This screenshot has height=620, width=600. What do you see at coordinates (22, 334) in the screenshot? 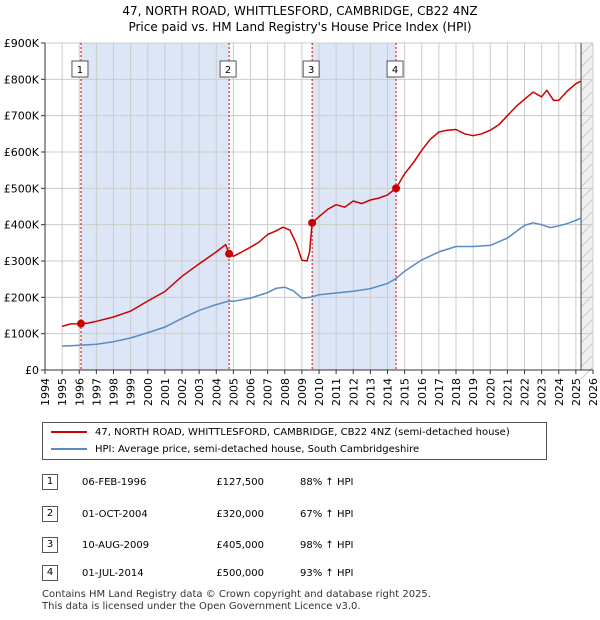
I see `y-tick-label: £100K` at bounding box center [22, 334].